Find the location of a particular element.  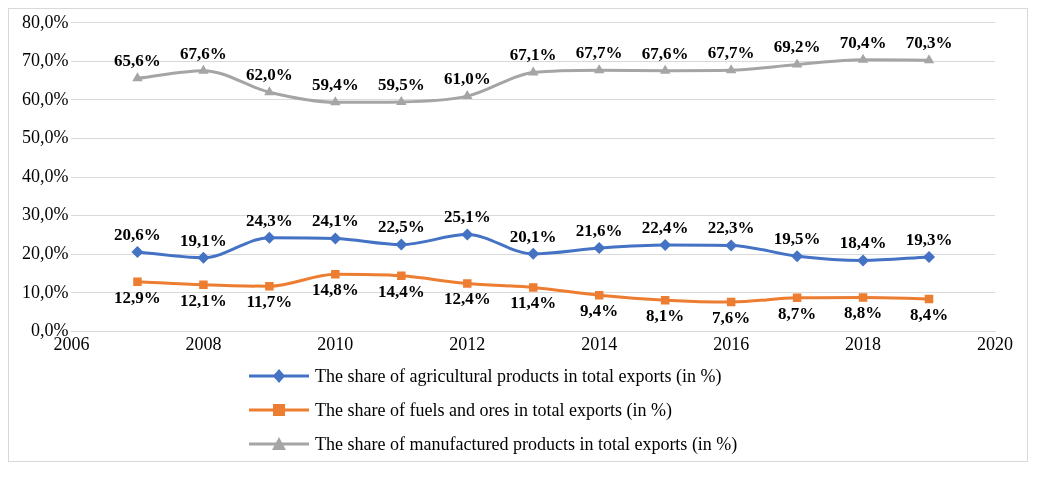

data-label: 18,4% is located at coordinates (863, 243).